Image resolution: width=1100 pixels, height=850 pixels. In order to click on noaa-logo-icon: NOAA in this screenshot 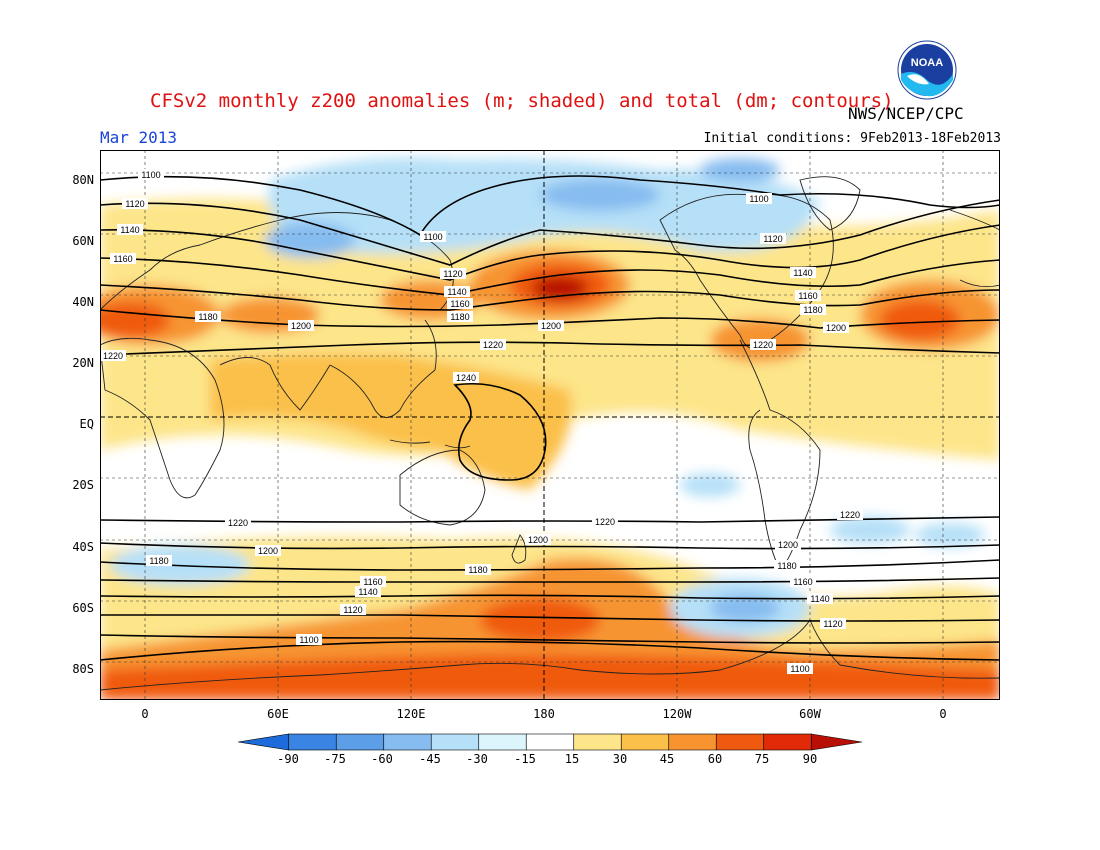, I will do `click(927, 70)`.